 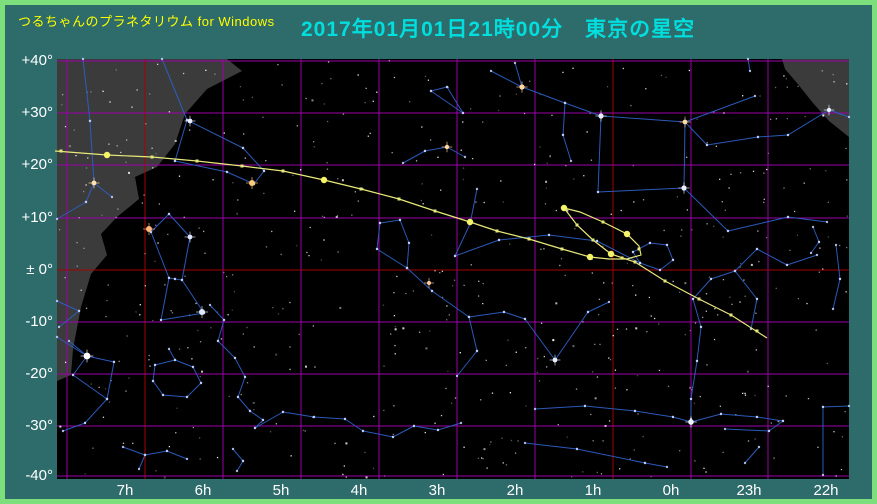 I want to click on ra-axis-label: 7h, so click(x=125, y=490).